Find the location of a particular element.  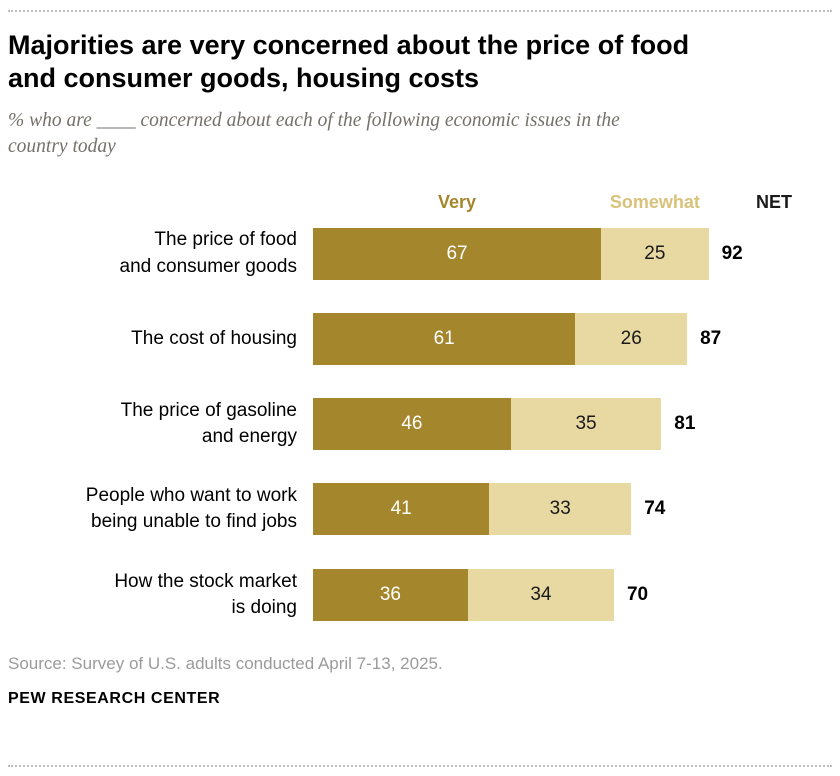

brand-name: PEW RESEARCH CENTER is located at coordinates (114, 699).